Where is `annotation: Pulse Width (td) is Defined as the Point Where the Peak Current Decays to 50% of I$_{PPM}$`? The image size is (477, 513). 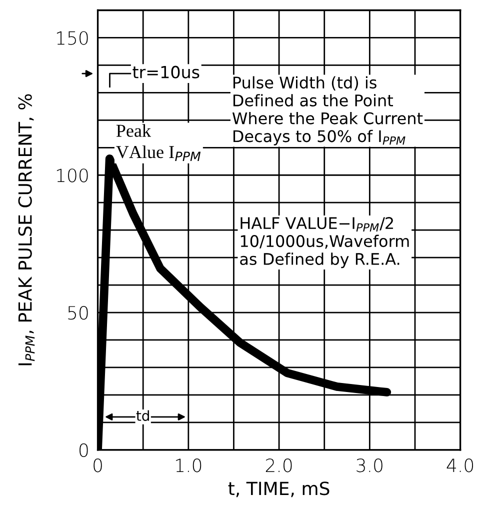 annotation: Pulse Width (td) is Defined as the Point Where the Peak Current Decays to 50% of I$_{PPM}$ is located at coordinates (327, 111).